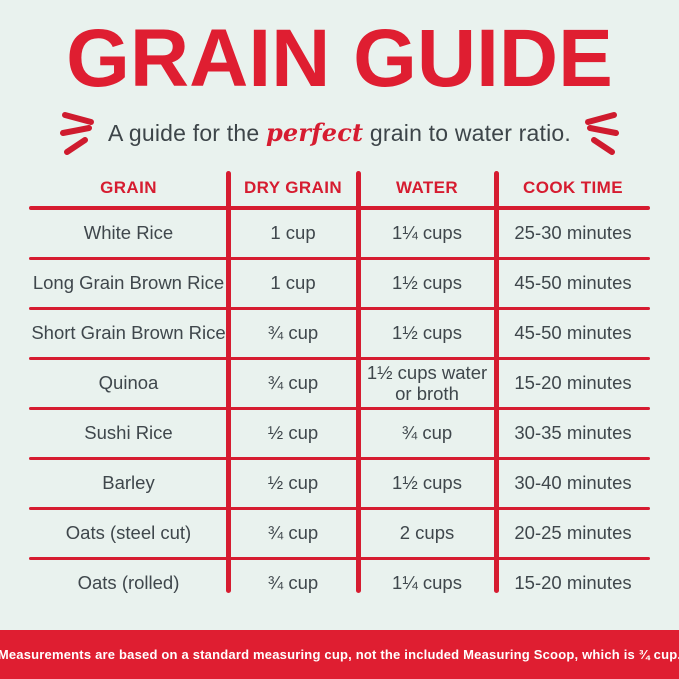  What do you see at coordinates (128, 233) in the screenshot?
I see `cell-grain: White Rice` at bounding box center [128, 233].